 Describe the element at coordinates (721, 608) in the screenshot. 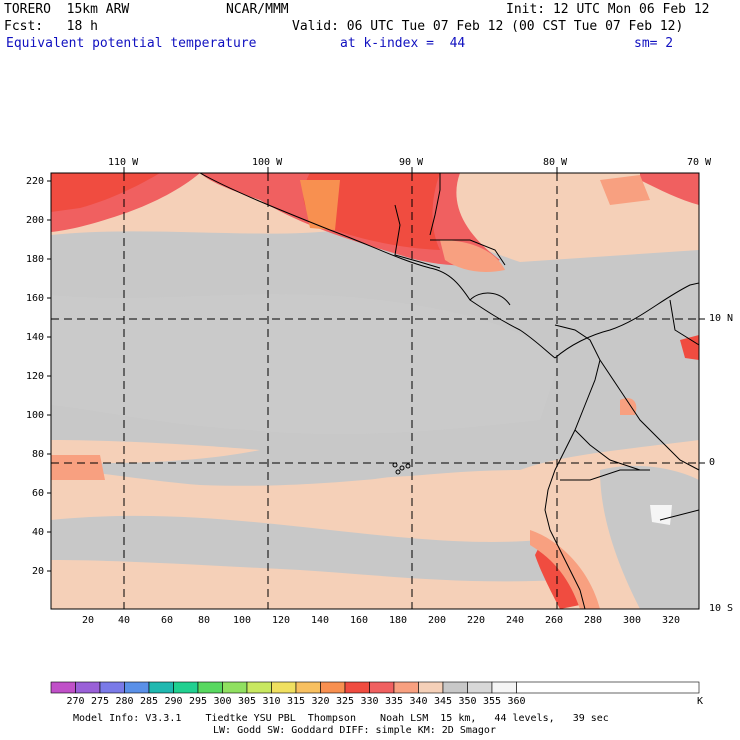

I see `lat-label-10s: 10 S` at that location.